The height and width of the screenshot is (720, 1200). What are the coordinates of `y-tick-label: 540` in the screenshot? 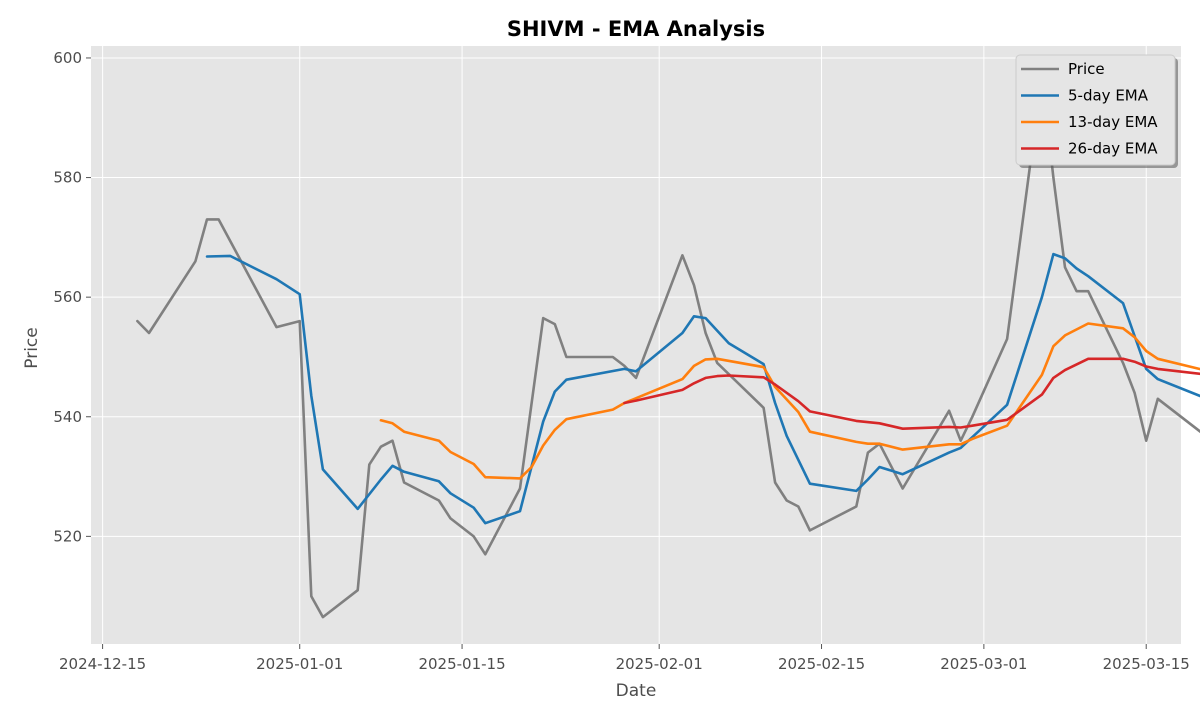 It's located at (67, 417).